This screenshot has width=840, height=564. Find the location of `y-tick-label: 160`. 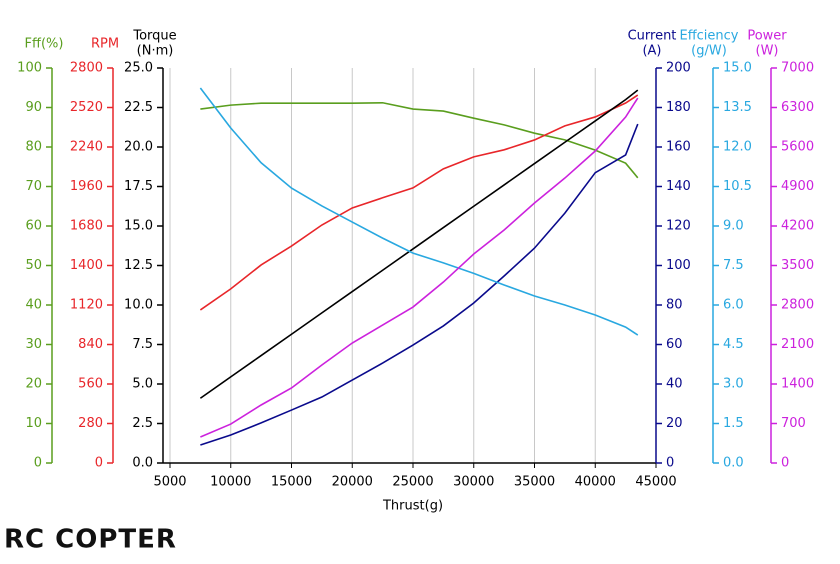

y-tick-label: 160 is located at coordinates (678, 147).